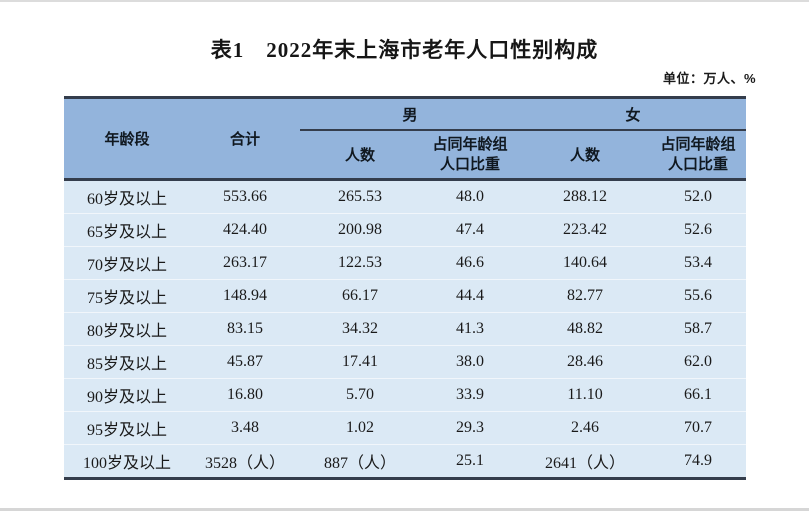  I want to click on cell-age: 95岁及以上, so click(127, 428).